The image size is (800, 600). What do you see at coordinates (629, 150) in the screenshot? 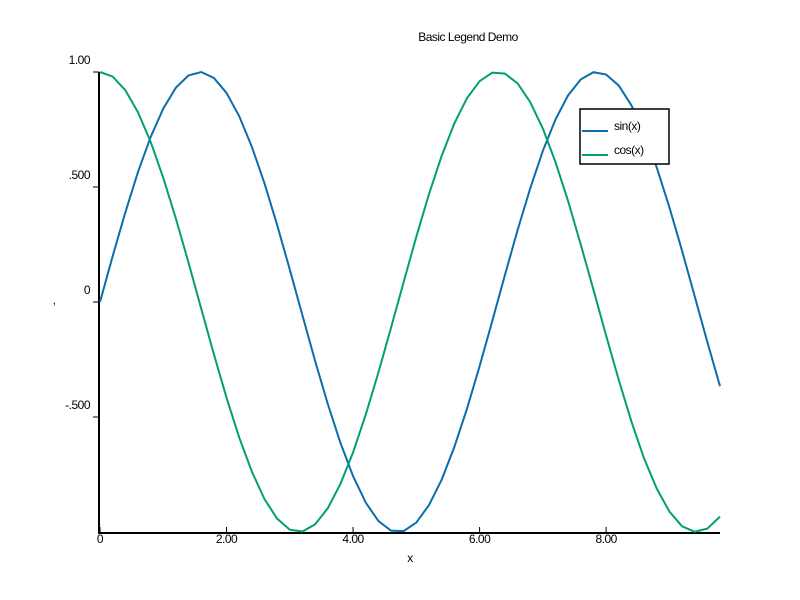
I see `legend-label: cos(x)` at bounding box center [629, 150].